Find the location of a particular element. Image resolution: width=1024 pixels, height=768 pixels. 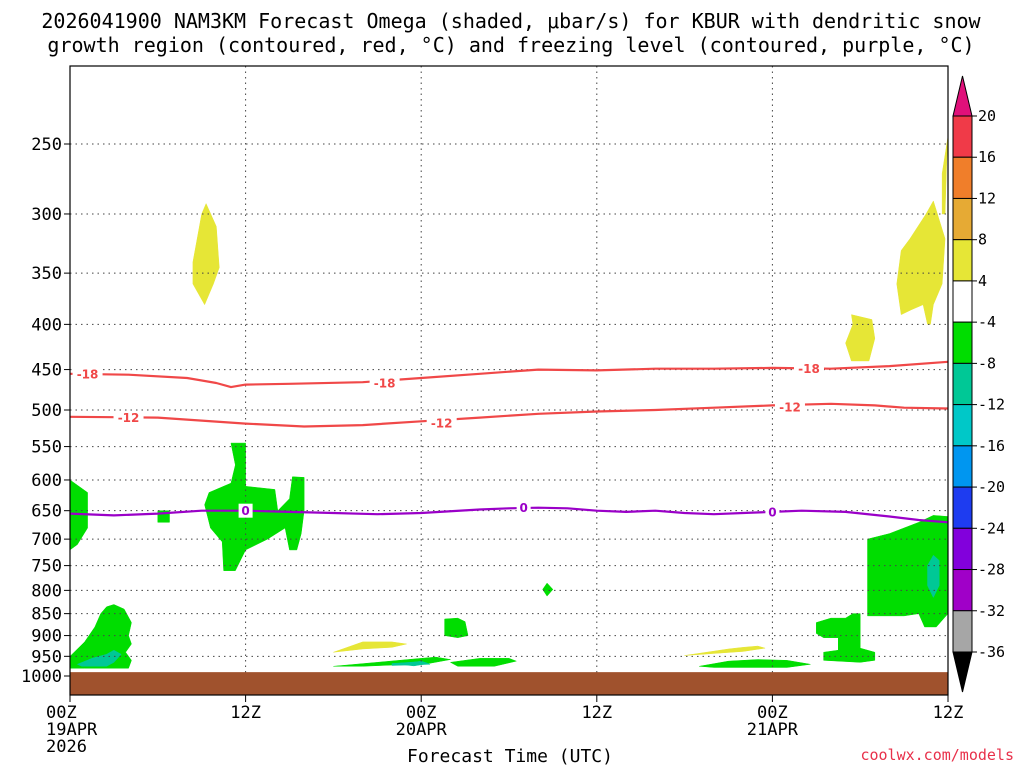

contour-label-bg--12-2 is located at coordinates (789, 406).